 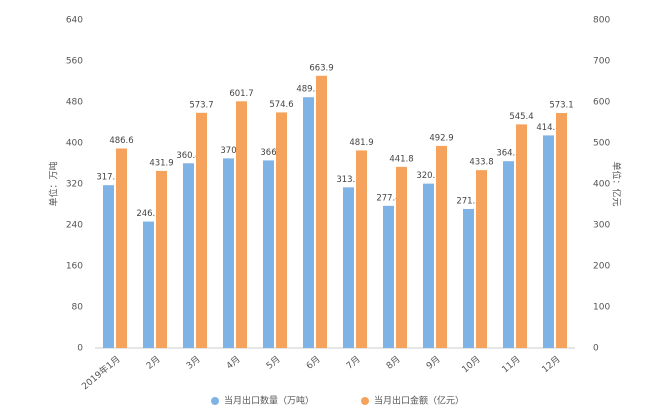 What do you see at coordinates (233, 363) in the screenshot?
I see `x-tick-label: 4月` at bounding box center [233, 363].